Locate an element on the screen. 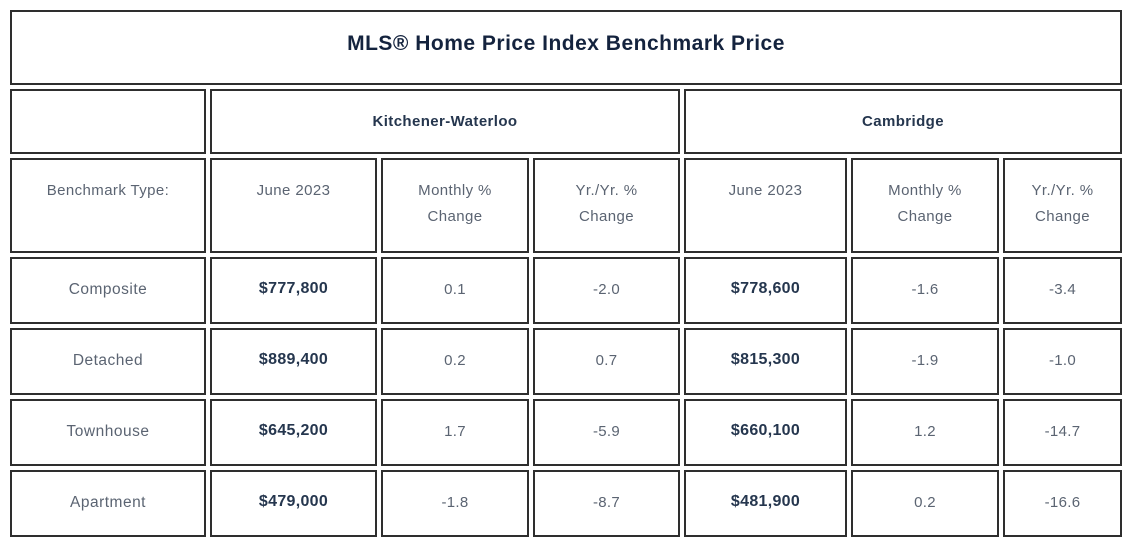 The image size is (1139, 551). cam-price-cell: $481,900 is located at coordinates (765, 503).